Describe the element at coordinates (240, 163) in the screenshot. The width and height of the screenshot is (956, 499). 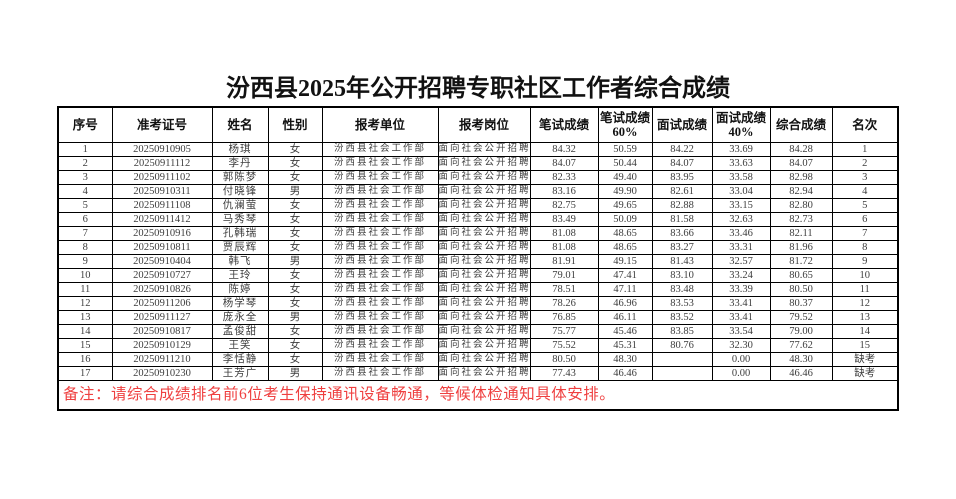
I see `cell-name: 李丹` at that location.